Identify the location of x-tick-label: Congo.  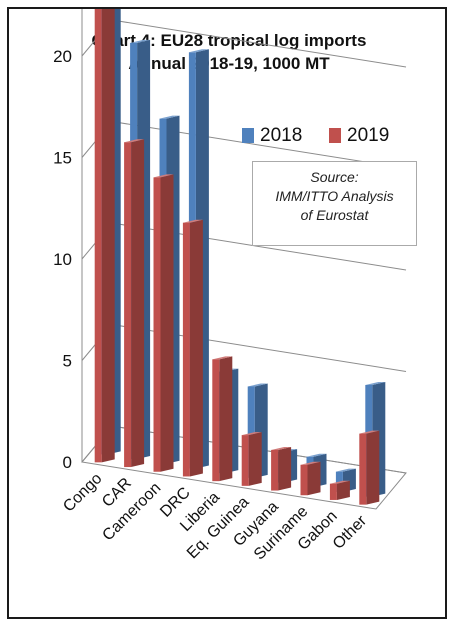
(82, 492).